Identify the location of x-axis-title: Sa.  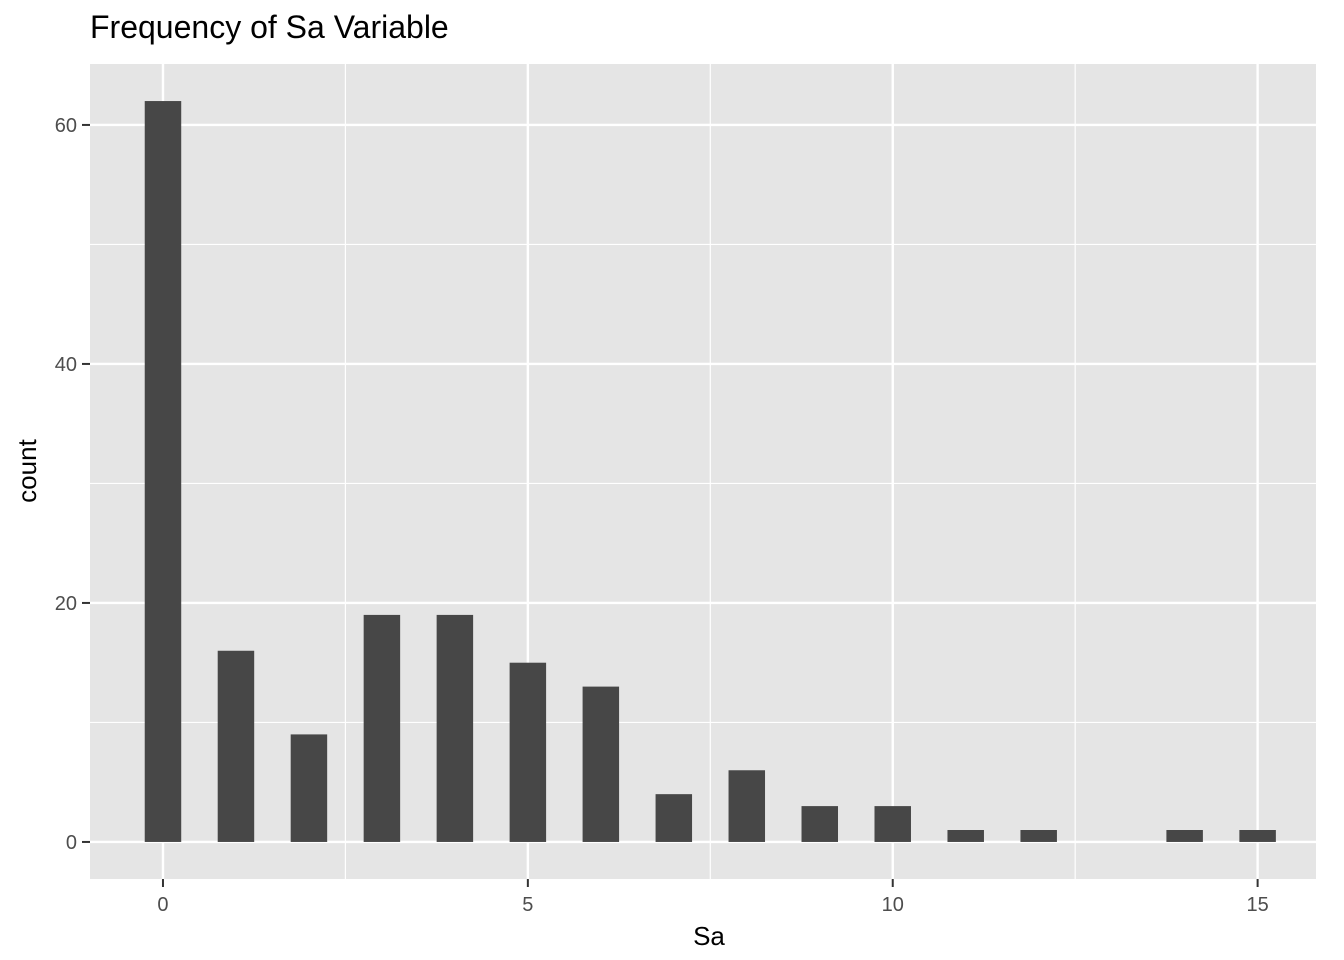
(709, 936).